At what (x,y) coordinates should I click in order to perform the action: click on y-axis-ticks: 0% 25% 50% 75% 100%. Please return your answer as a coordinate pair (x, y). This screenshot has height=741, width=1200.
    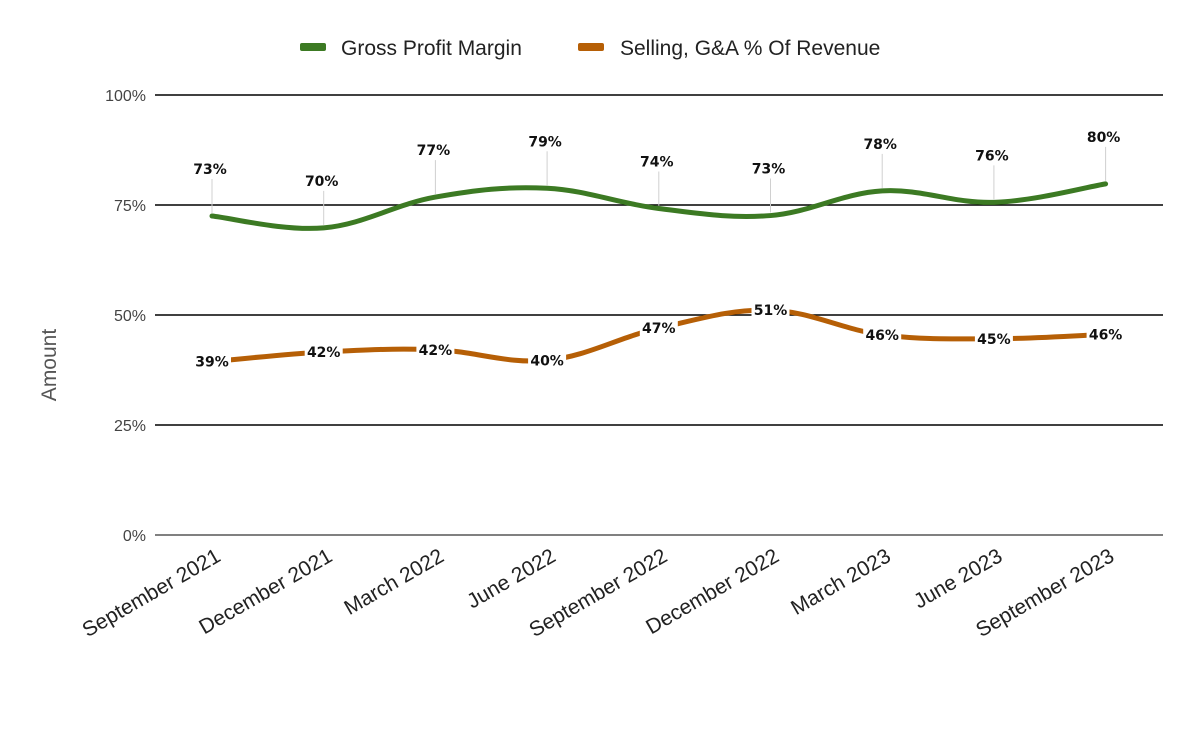
    Looking at the image, I should click on (125, 316).